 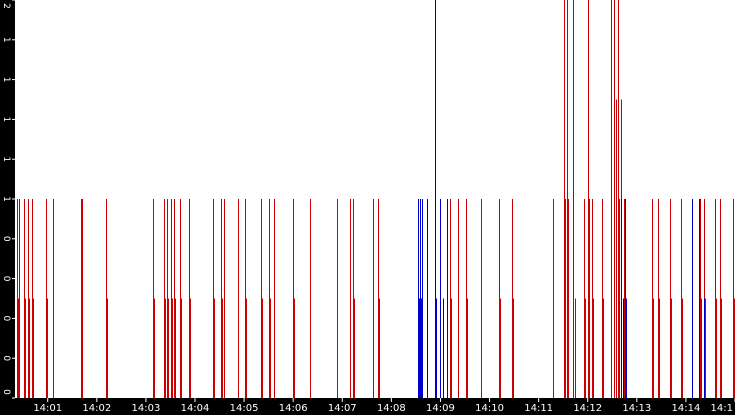 I want to click on x-tick-label-13: 14:14, so click(x=685, y=408).